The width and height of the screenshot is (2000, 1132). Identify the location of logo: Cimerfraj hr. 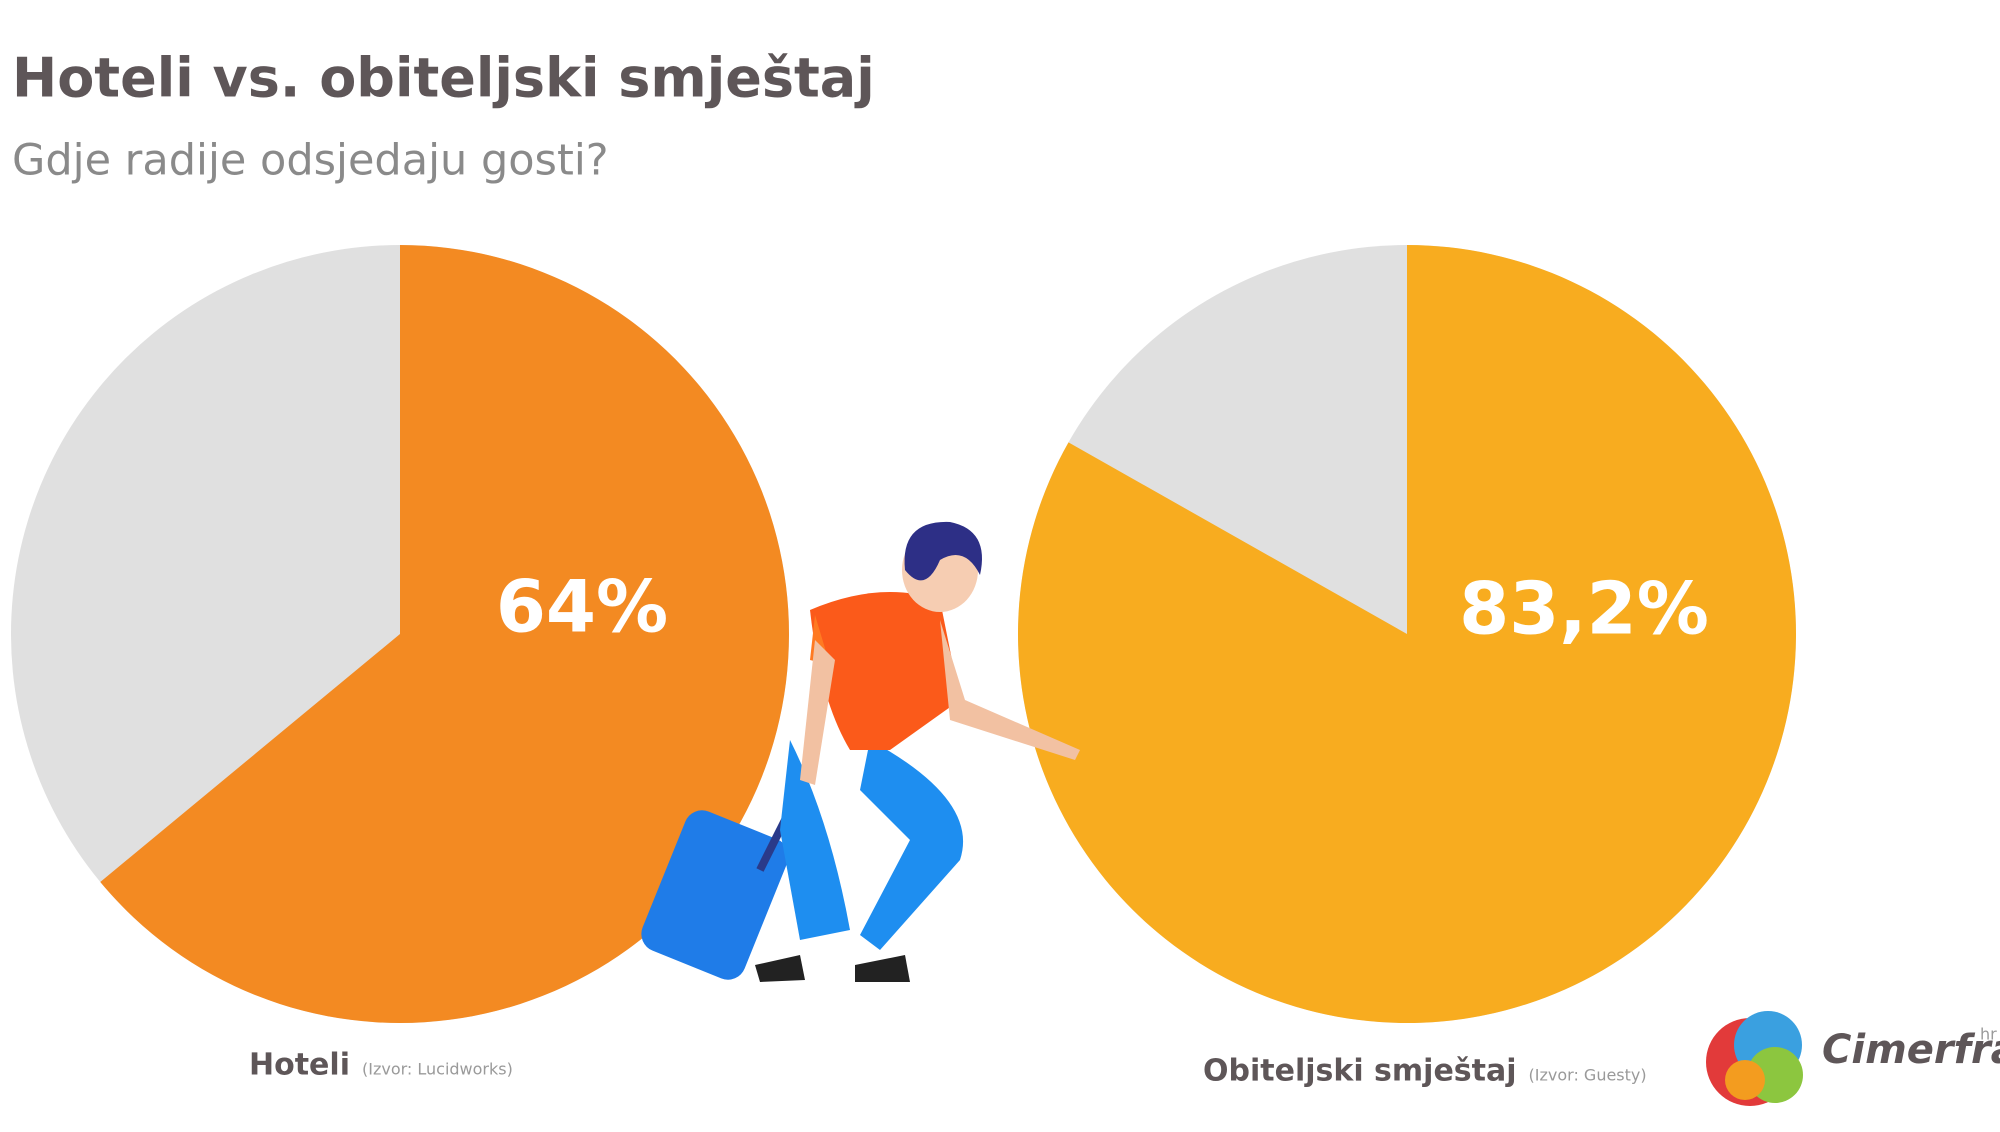
(1853, 1058).